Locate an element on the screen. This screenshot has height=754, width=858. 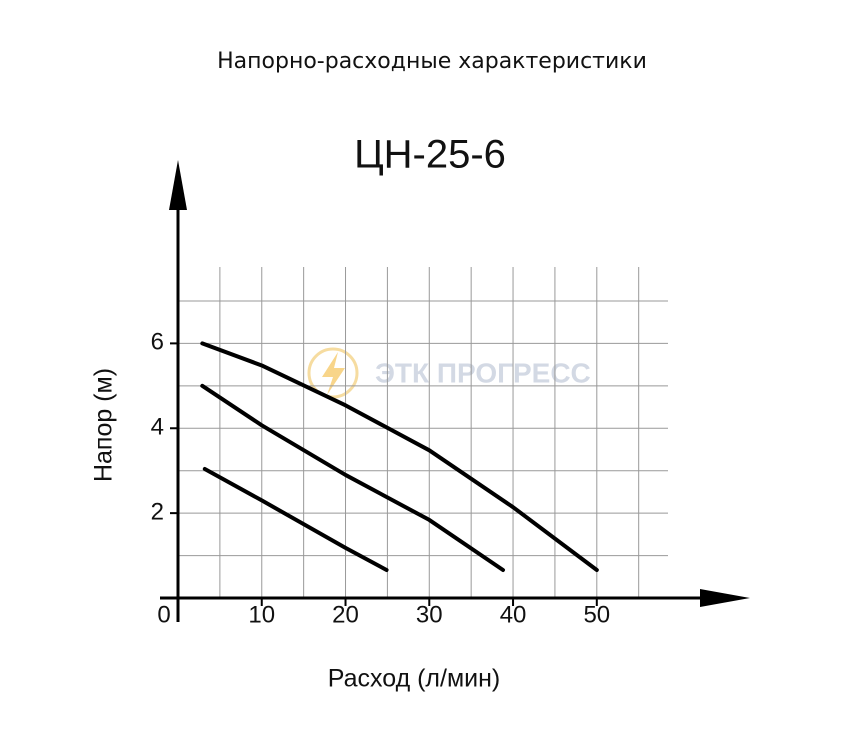
x-axis-label: Расход (л/мин) is located at coordinates (414, 679).